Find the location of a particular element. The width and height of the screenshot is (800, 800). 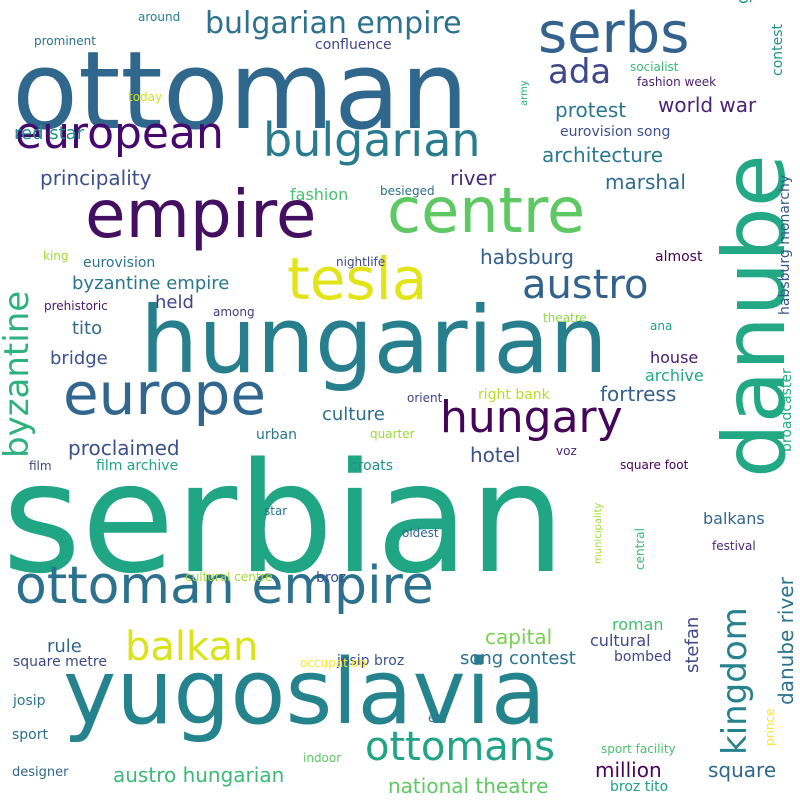

word-central: central is located at coordinates (640, 549).